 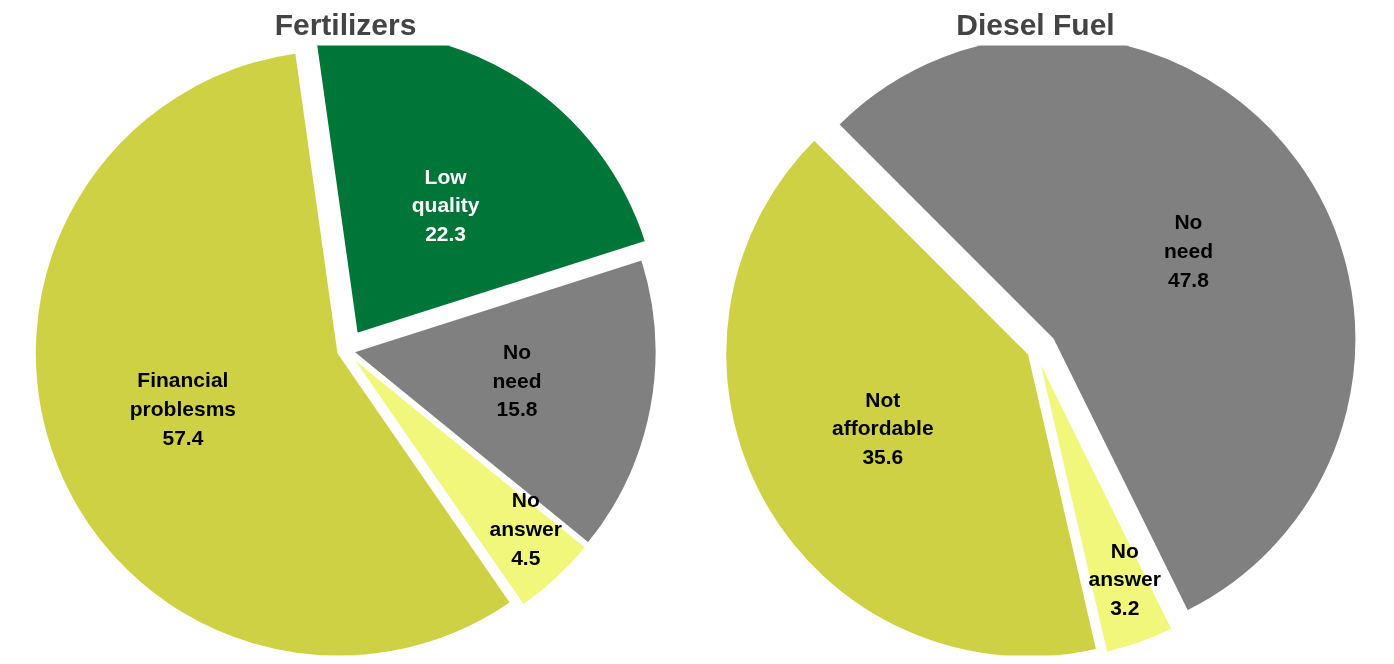 I want to click on chart-title: Diesel Fuel, so click(x=1035, y=24).